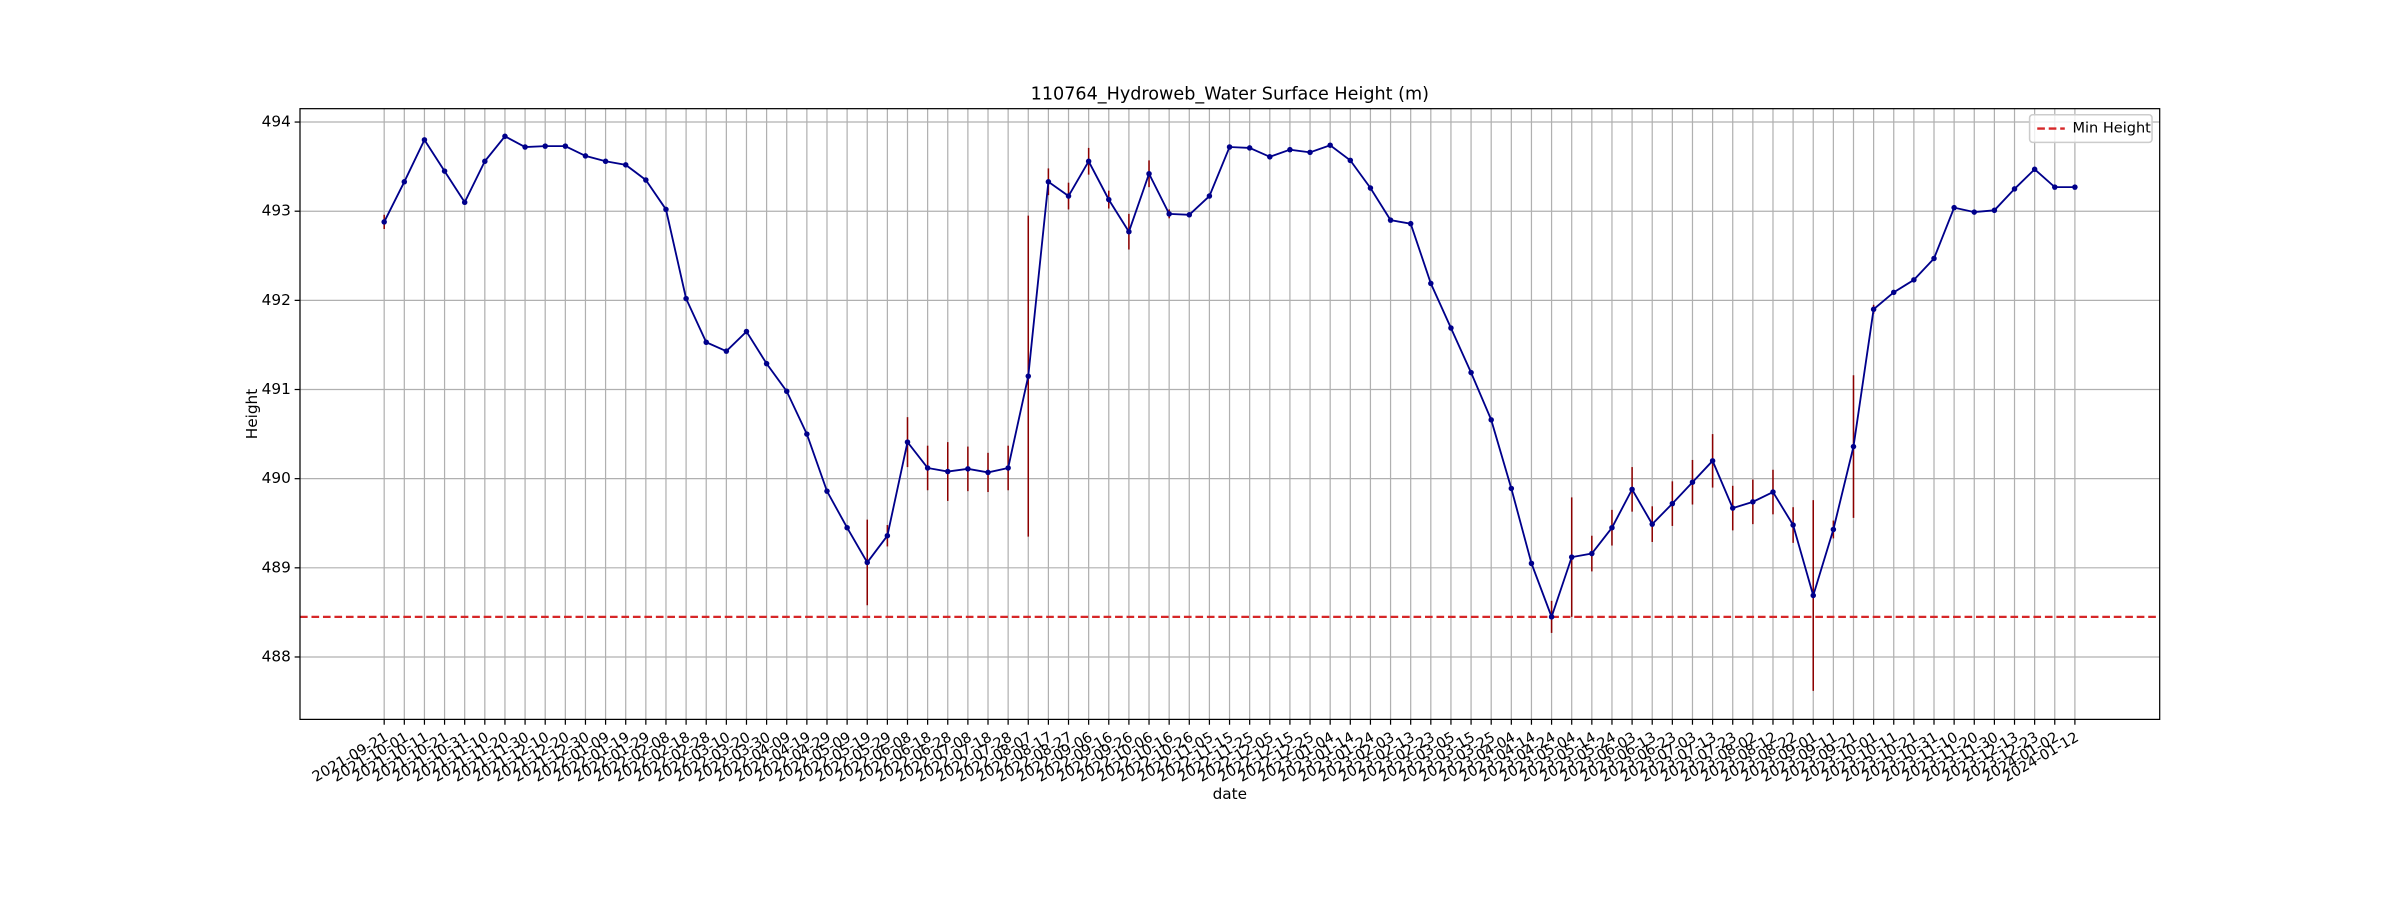 This screenshot has width=2400, height=900. Describe the element at coordinates (276, 122) in the screenshot. I see `y-tick-label: 494` at that location.